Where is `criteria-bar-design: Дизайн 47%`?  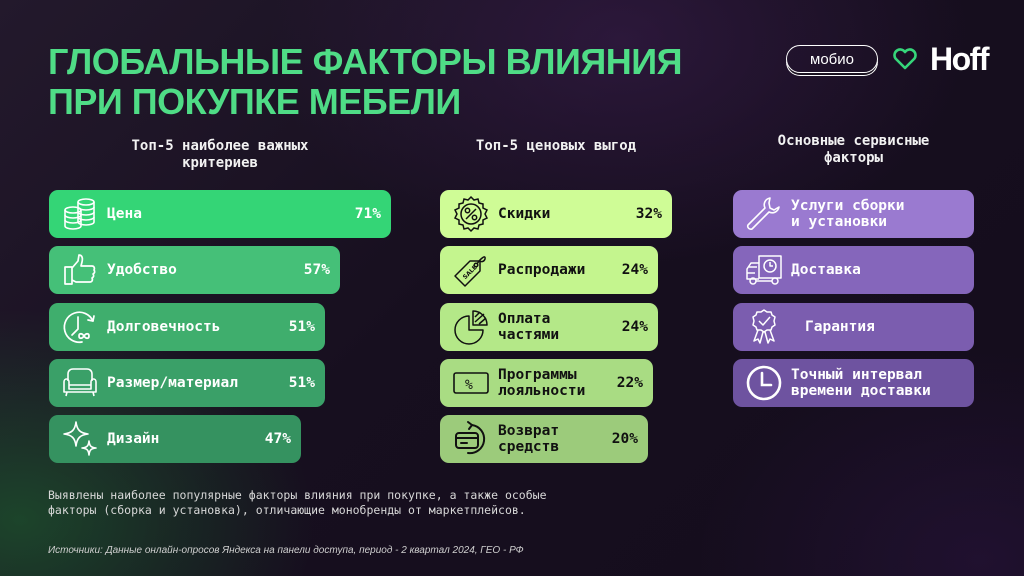 criteria-bar-design: Дизайн 47% is located at coordinates (175, 439).